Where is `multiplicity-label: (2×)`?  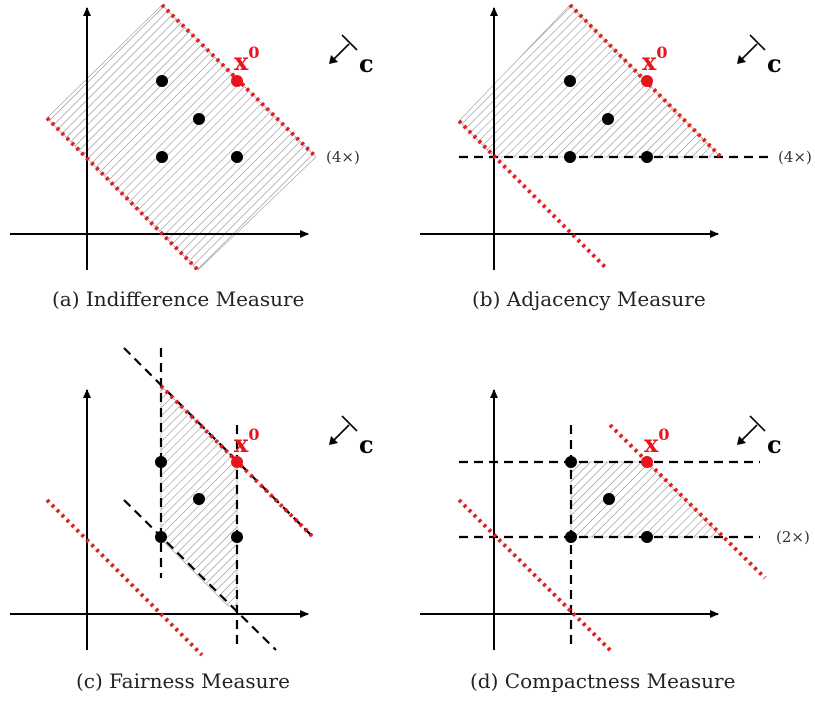
multiplicity-label: (2×) is located at coordinates (793, 537).